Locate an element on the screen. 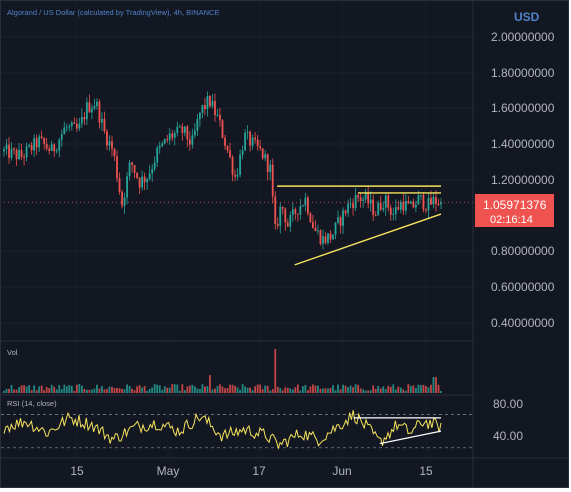 The height and width of the screenshot is (492, 571). time-tick-label: 15 is located at coordinates (426, 471).